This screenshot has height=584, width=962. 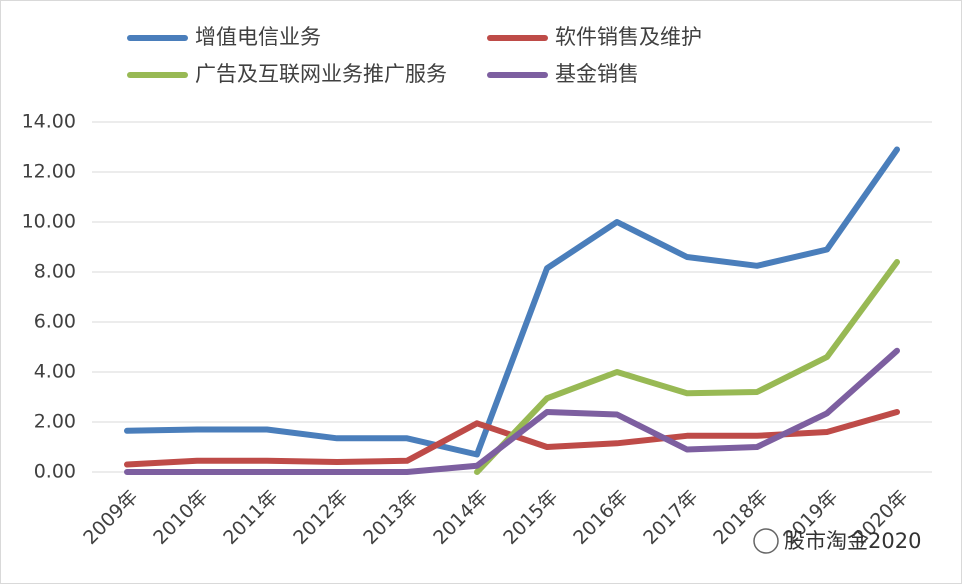 What do you see at coordinates (852, 541) in the screenshot?
I see `watermark: 股市淘金2020` at bounding box center [852, 541].